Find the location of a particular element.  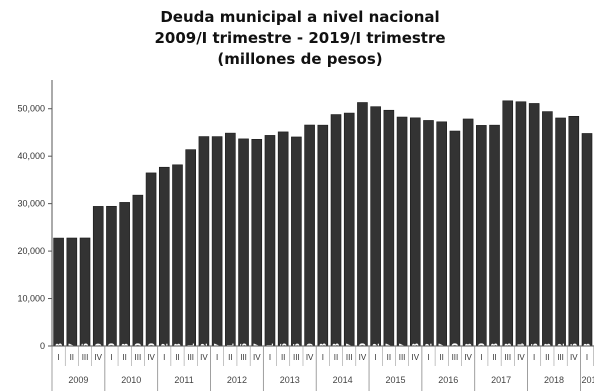

year-label: 2009 is located at coordinates (78, 380).